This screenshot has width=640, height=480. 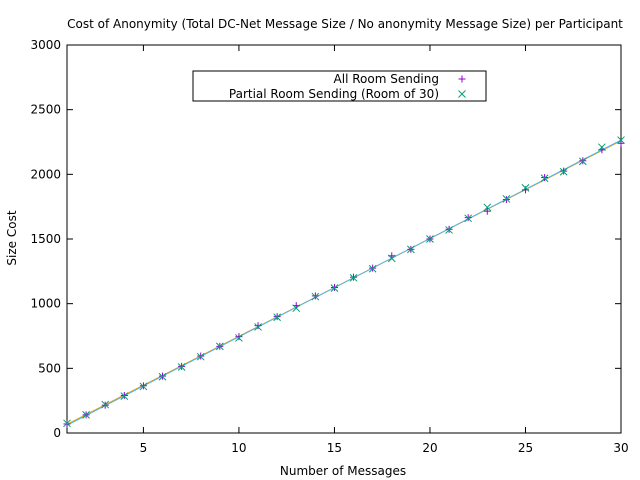 What do you see at coordinates (525, 448) in the screenshot?
I see `x-tick-label: 25` at bounding box center [525, 448].